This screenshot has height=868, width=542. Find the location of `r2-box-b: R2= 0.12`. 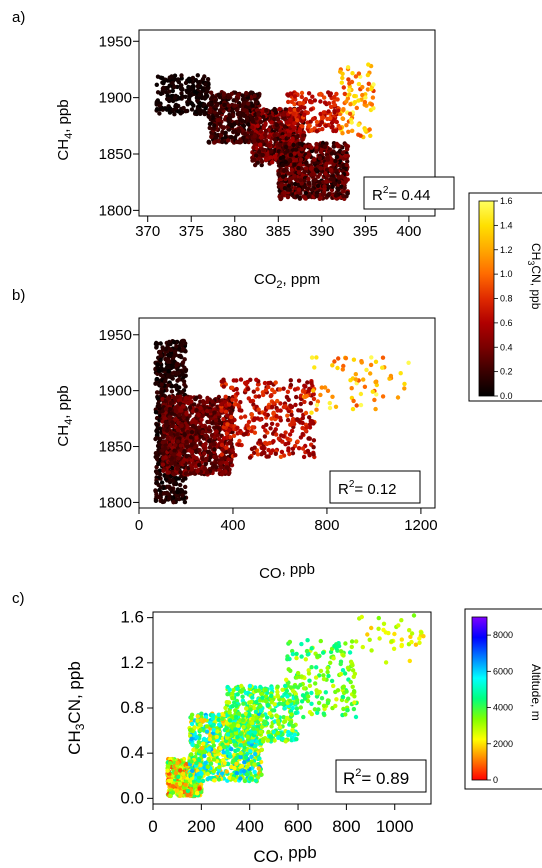

r2-box-b: R2= 0.12 is located at coordinates (375, 487).